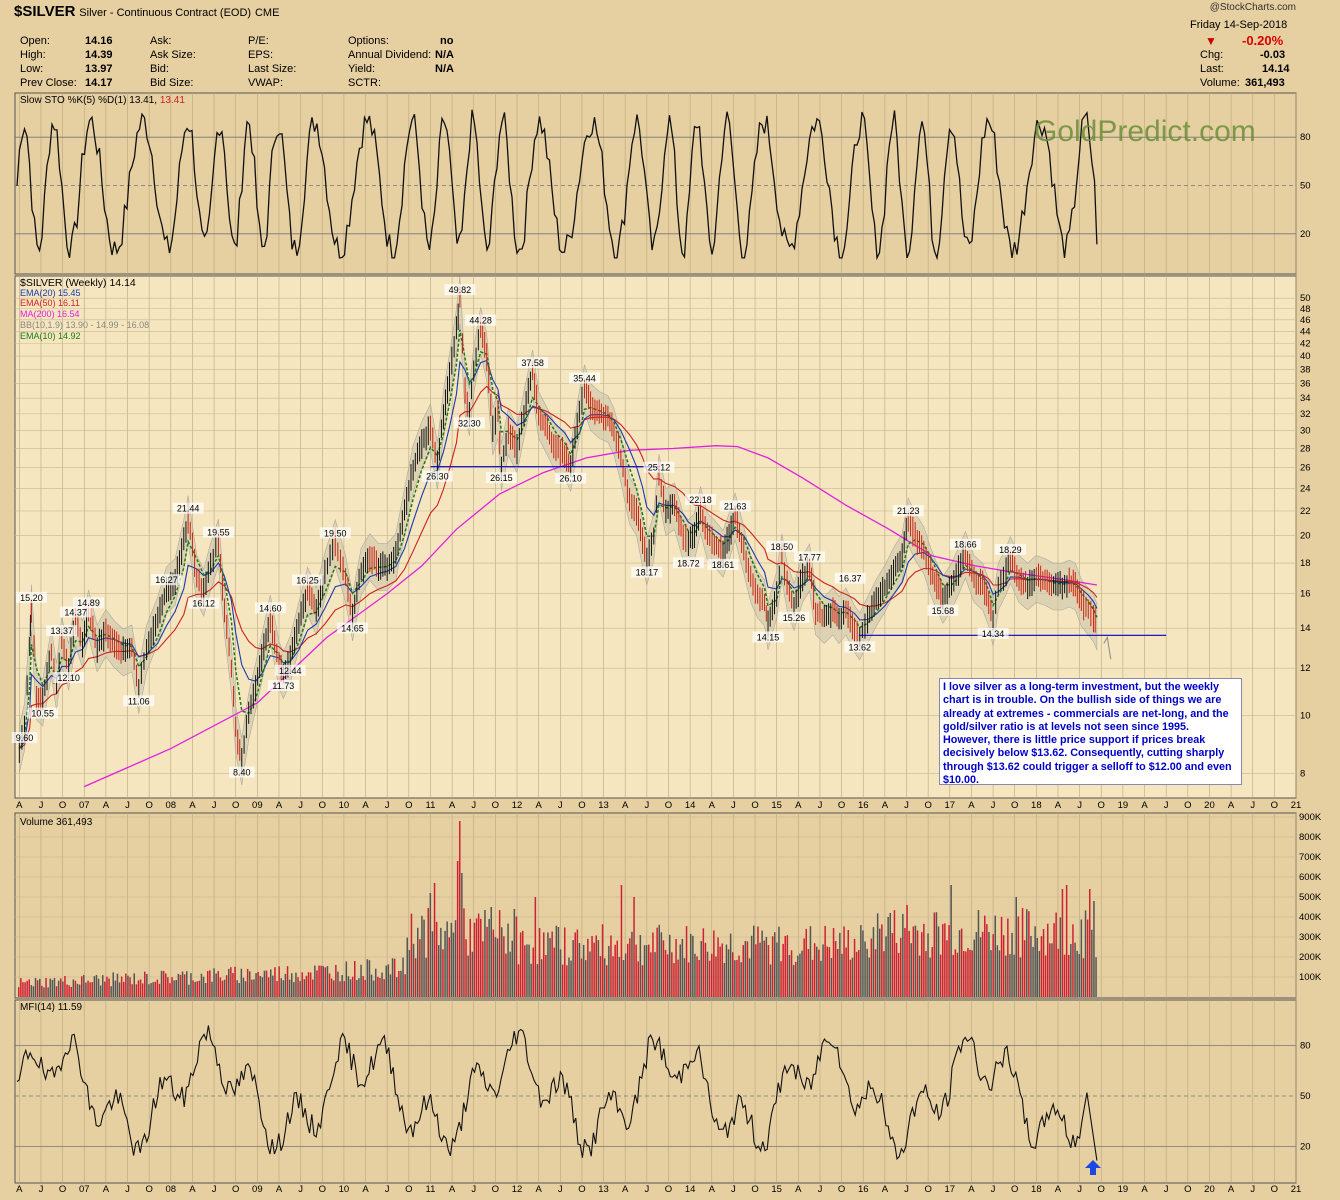 Image resolution: width=1340 pixels, height=1200 pixels. Describe the element at coordinates (557, 185) in the screenshot. I see `stoch-k-line` at that location.